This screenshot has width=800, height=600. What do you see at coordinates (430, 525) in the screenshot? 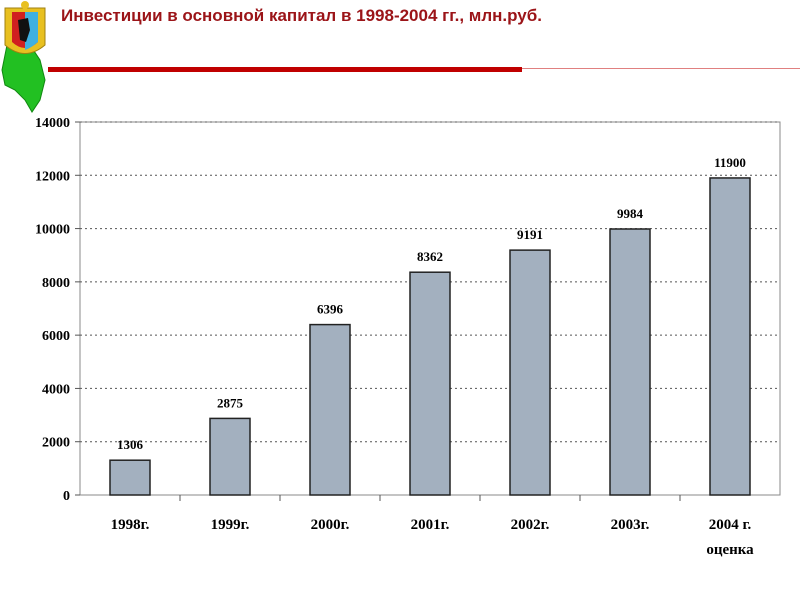
I see `x-tick-label: 2001г.` at bounding box center [430, 525].